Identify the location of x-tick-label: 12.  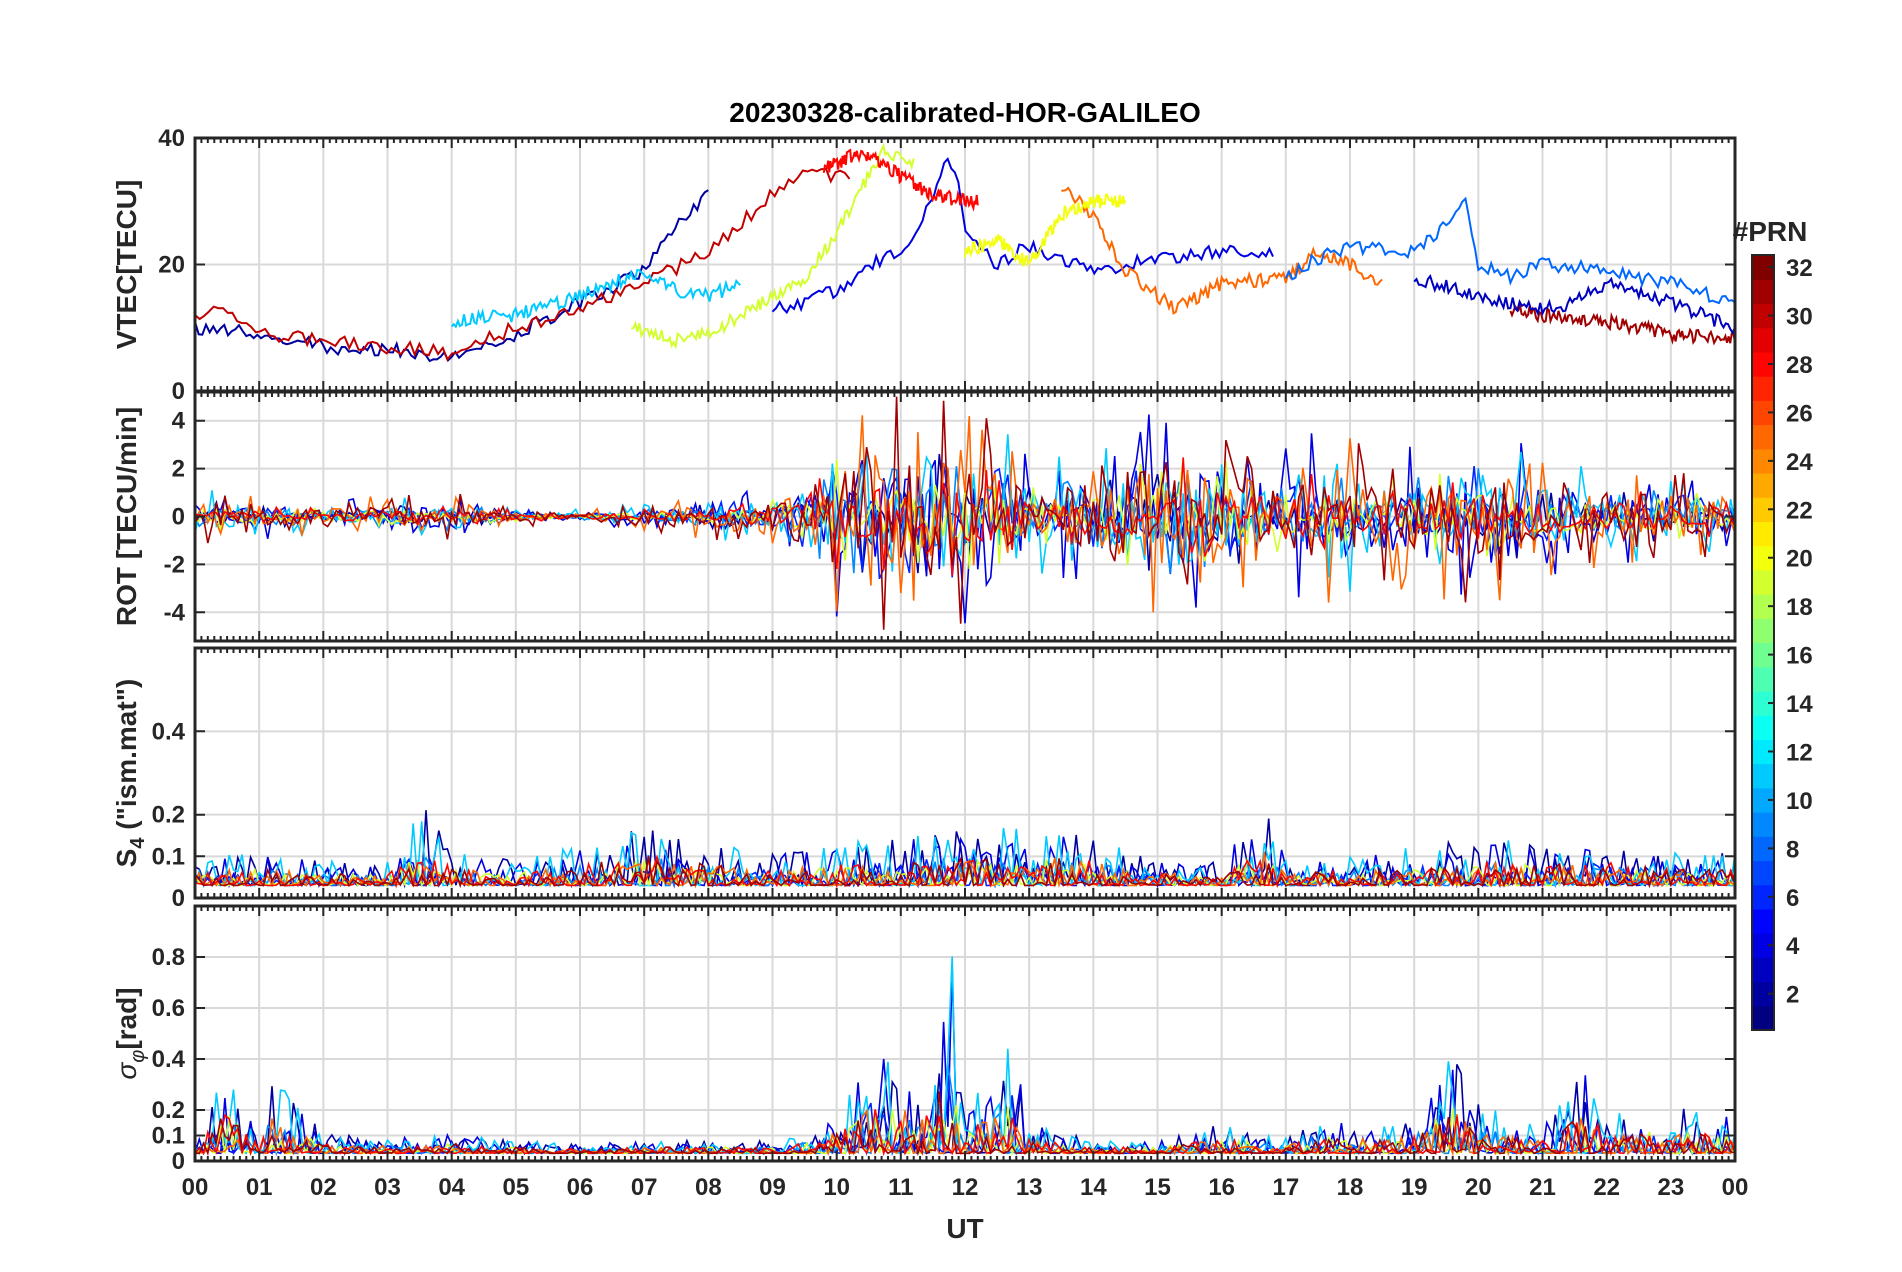
(965, 1187).